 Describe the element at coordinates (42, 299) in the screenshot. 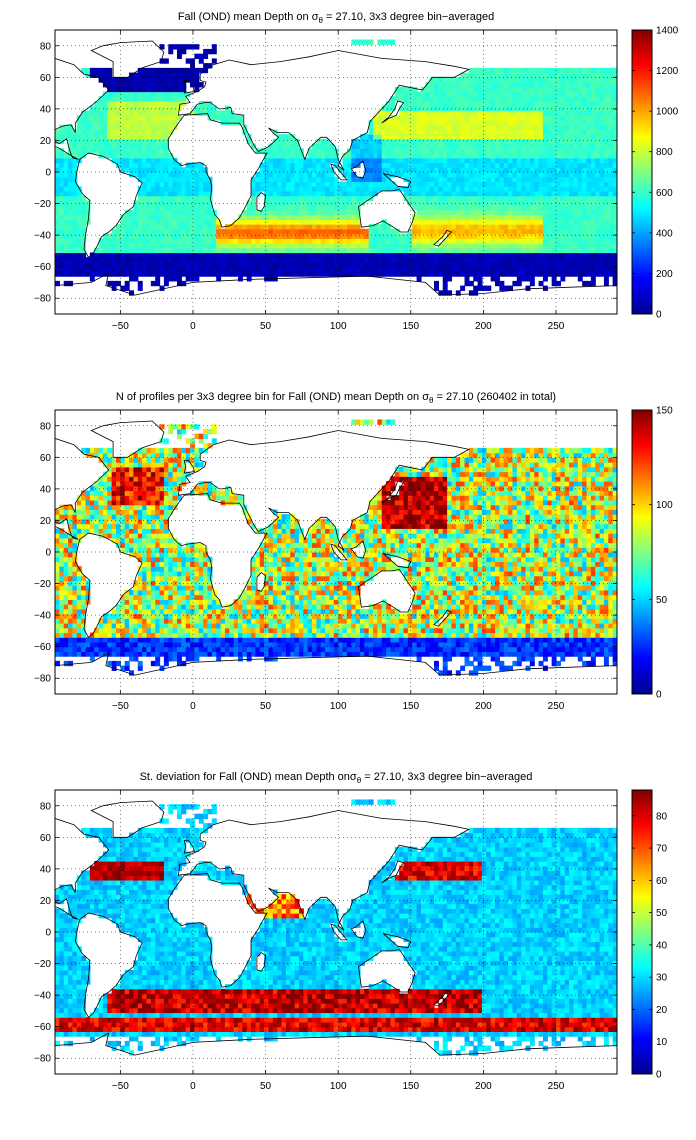

I see `y-tick-label: −80` at that location.